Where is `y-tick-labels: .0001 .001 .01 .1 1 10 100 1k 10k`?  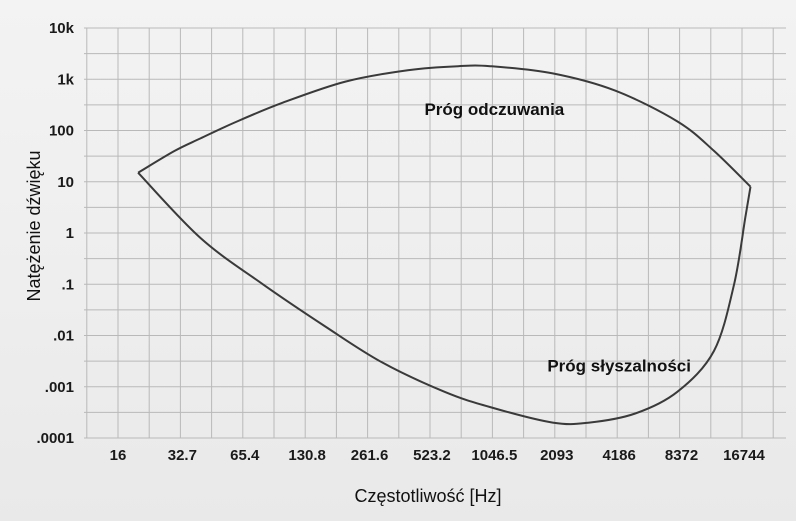 y-tick-labels: .0001 .001 .01 .1 1 10 100 1k 10k is located at coordinates (55, 233).